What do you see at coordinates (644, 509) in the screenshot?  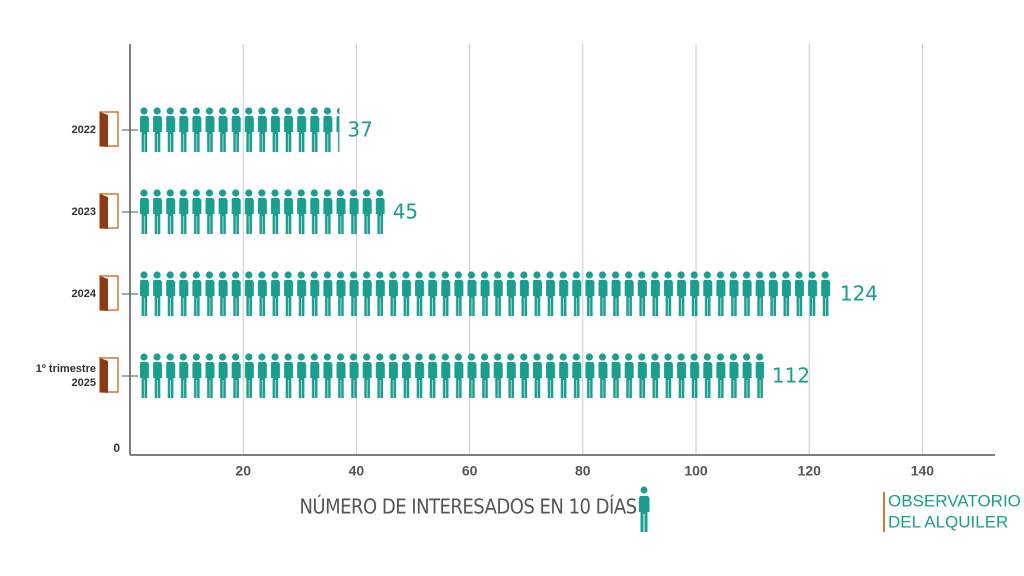 I see `axis-label-icon` at bounding box center [644, 509].